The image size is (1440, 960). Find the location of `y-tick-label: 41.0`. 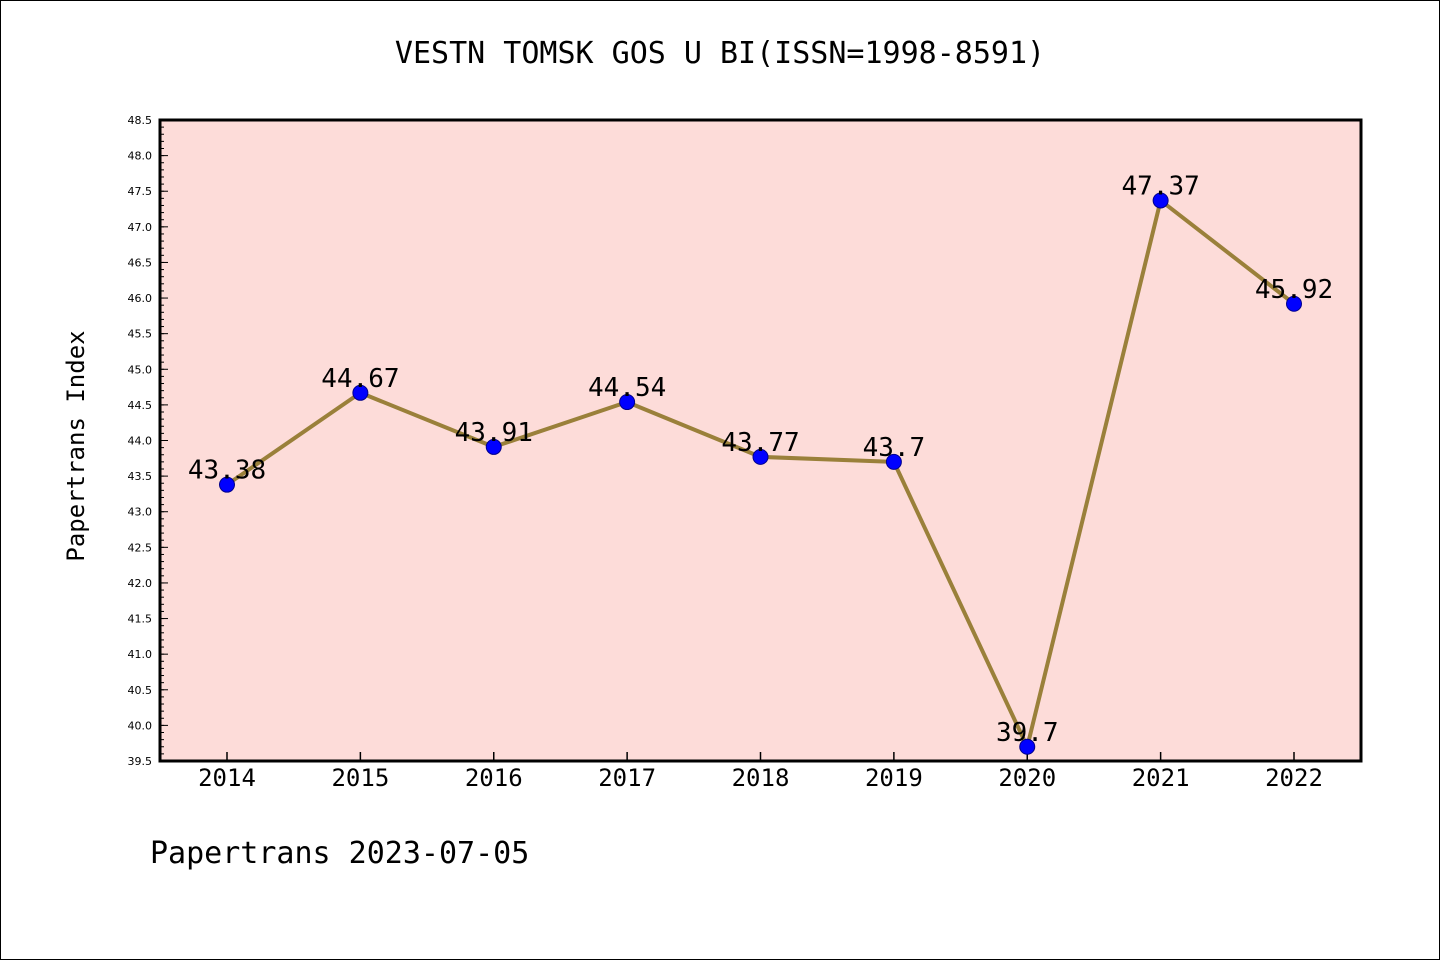

y-tick-label: 41.0 is located at coordinates (140, 654).